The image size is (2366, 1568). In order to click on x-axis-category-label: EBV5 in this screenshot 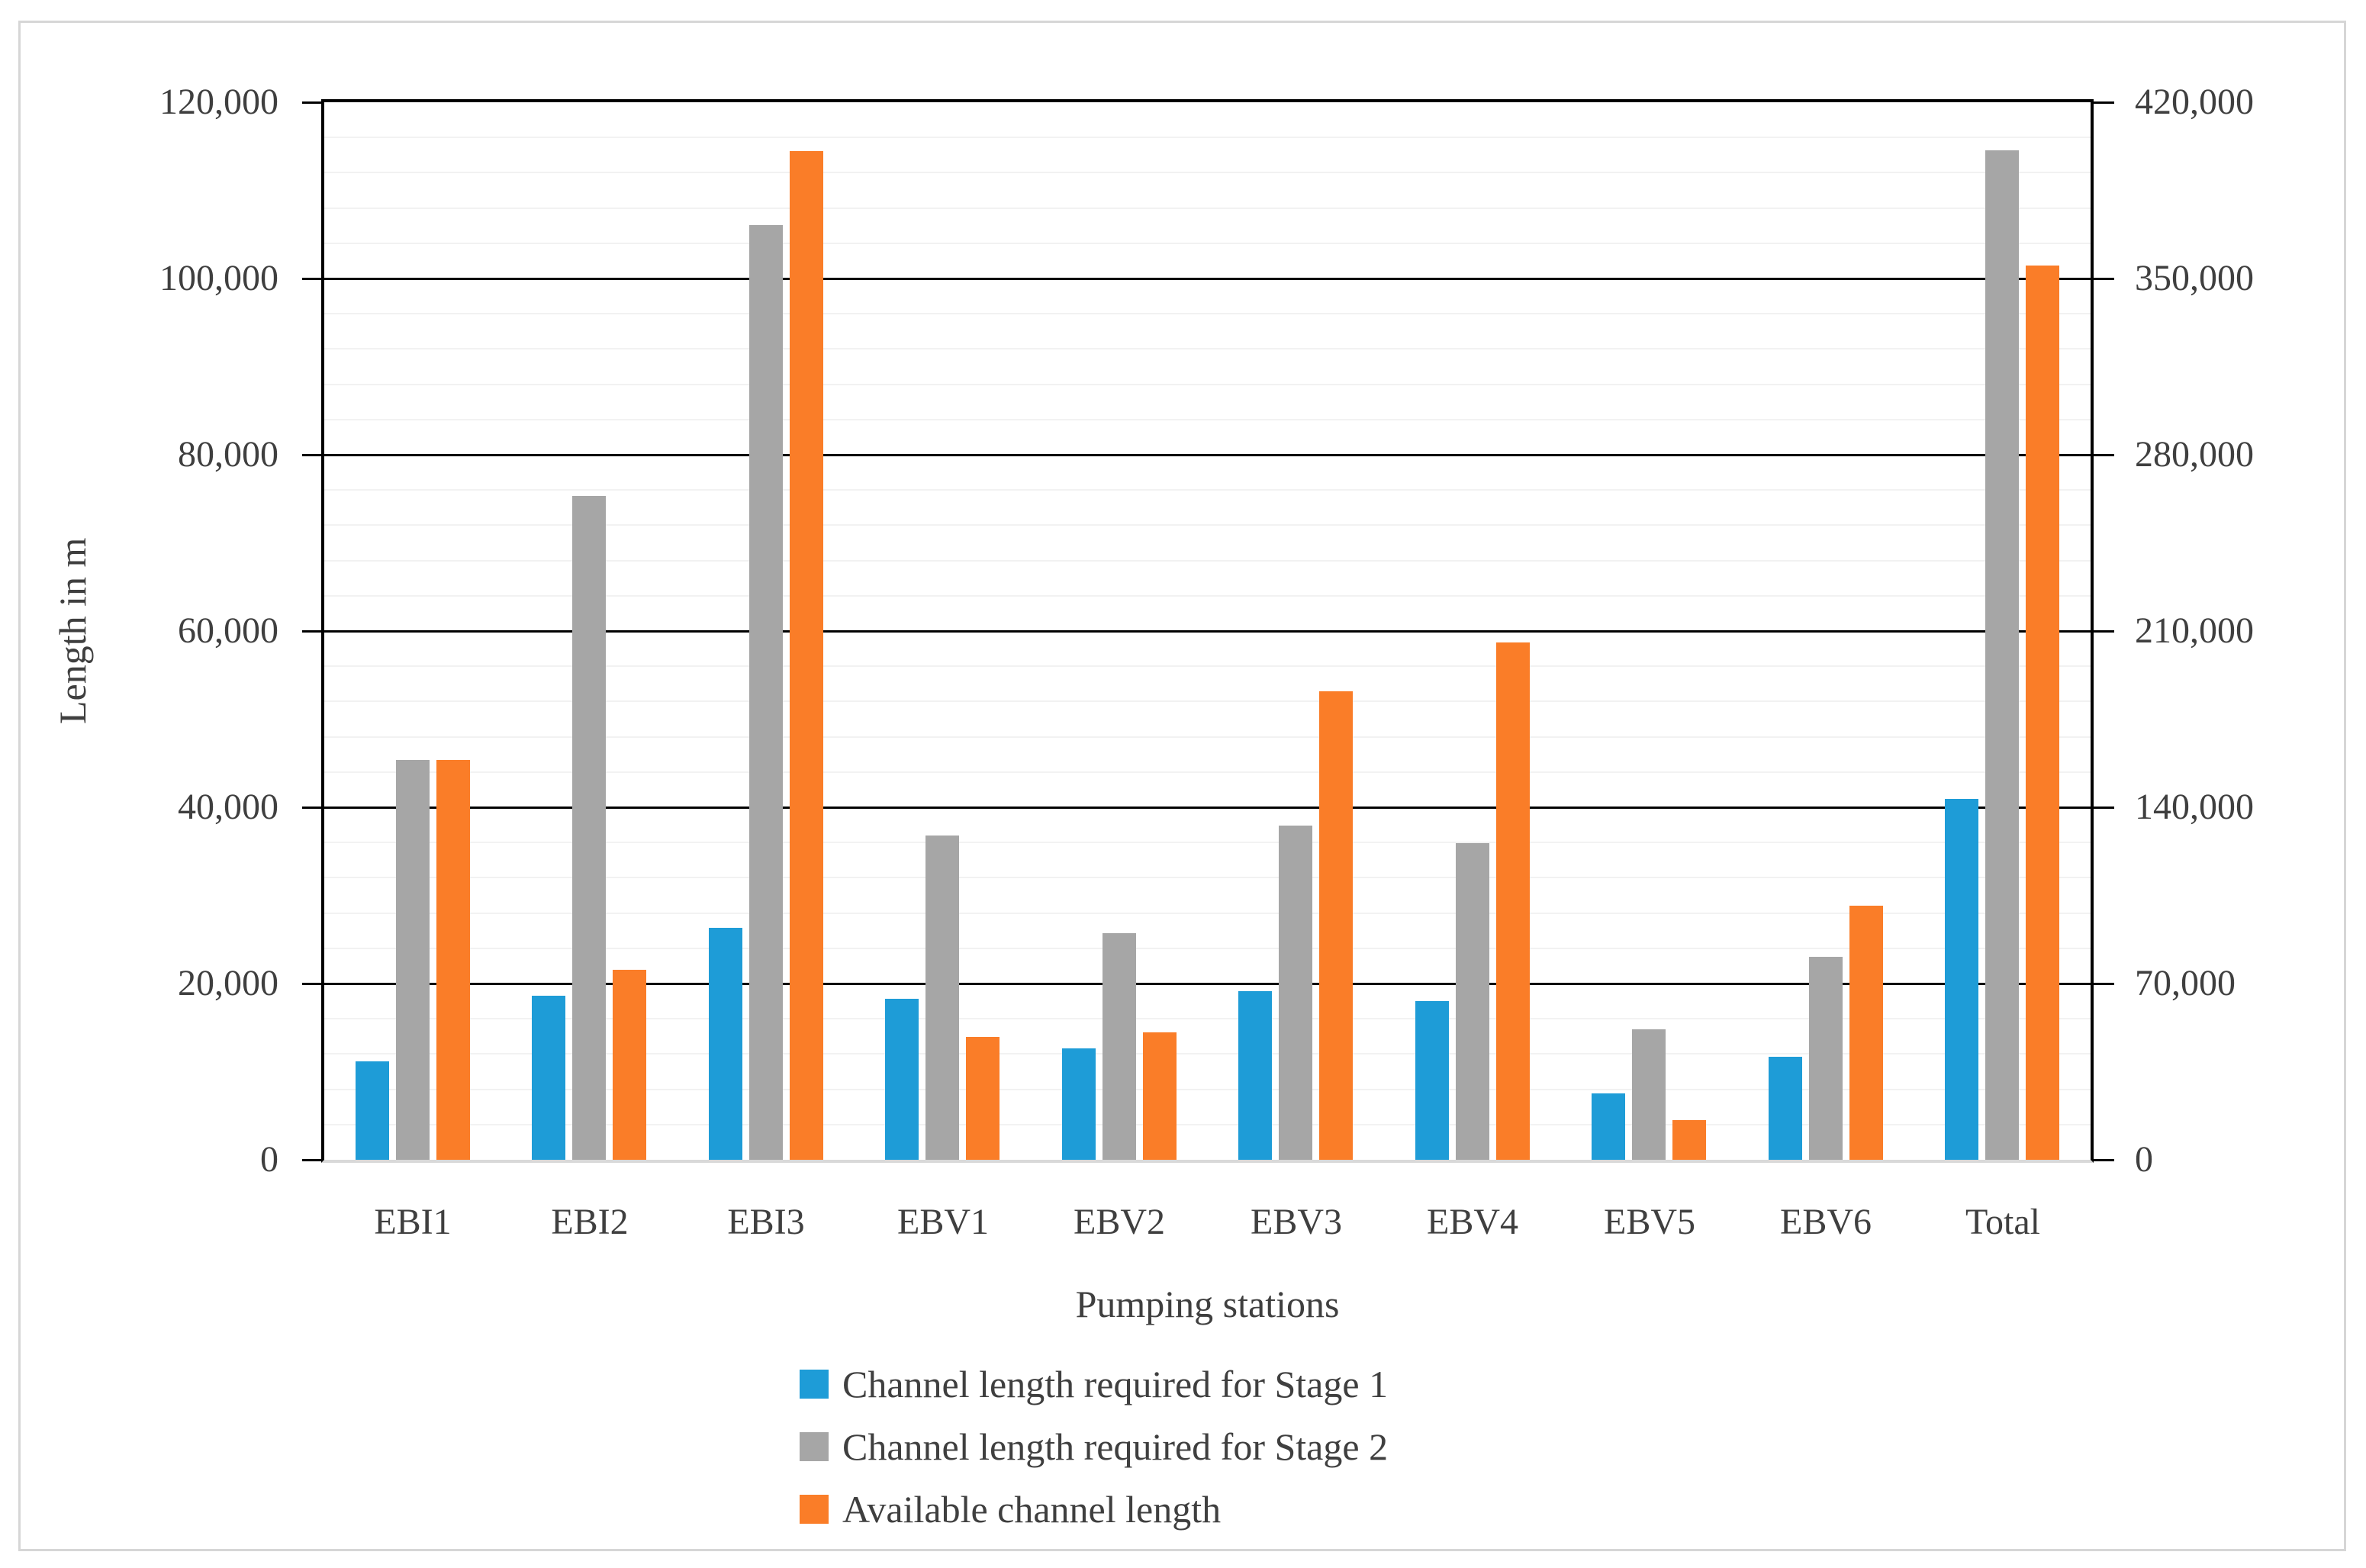, I will do `click(1649, 1222)`.